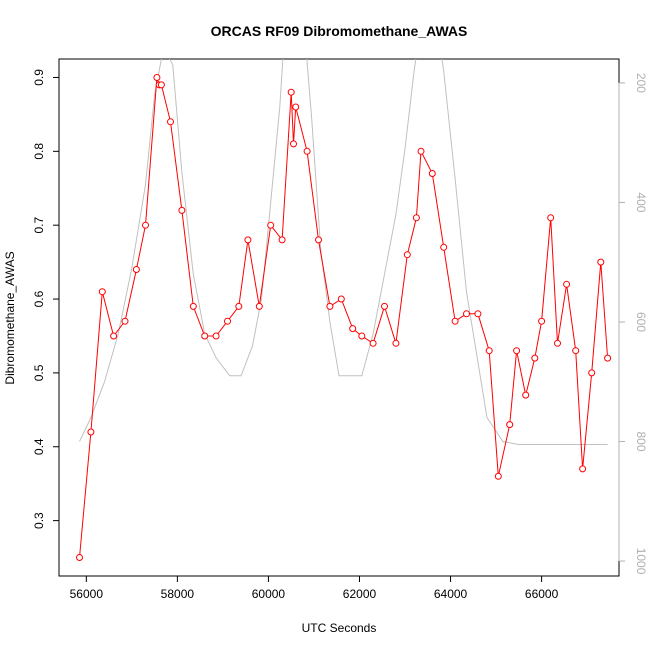  What do you see at coordinates (641, 83) in the screenshot?
I see `right-tick-label: 200` at bounding box center [641, 83].